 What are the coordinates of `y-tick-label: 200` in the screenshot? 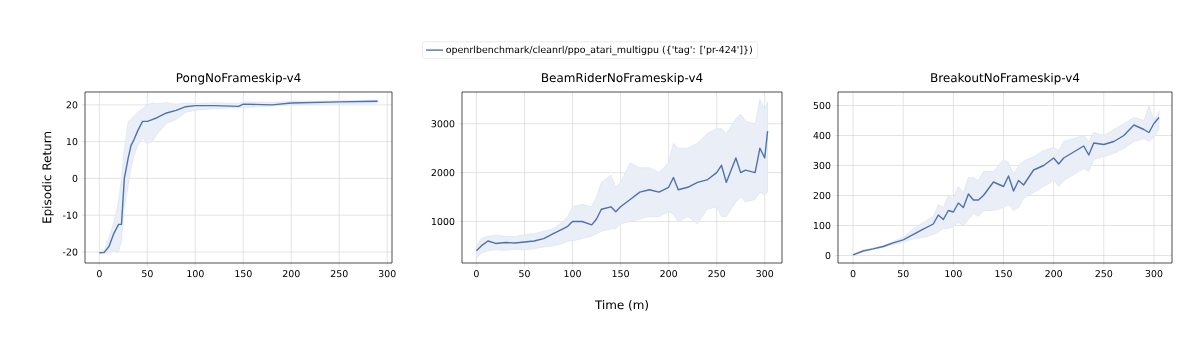 It's located at (822, 195).